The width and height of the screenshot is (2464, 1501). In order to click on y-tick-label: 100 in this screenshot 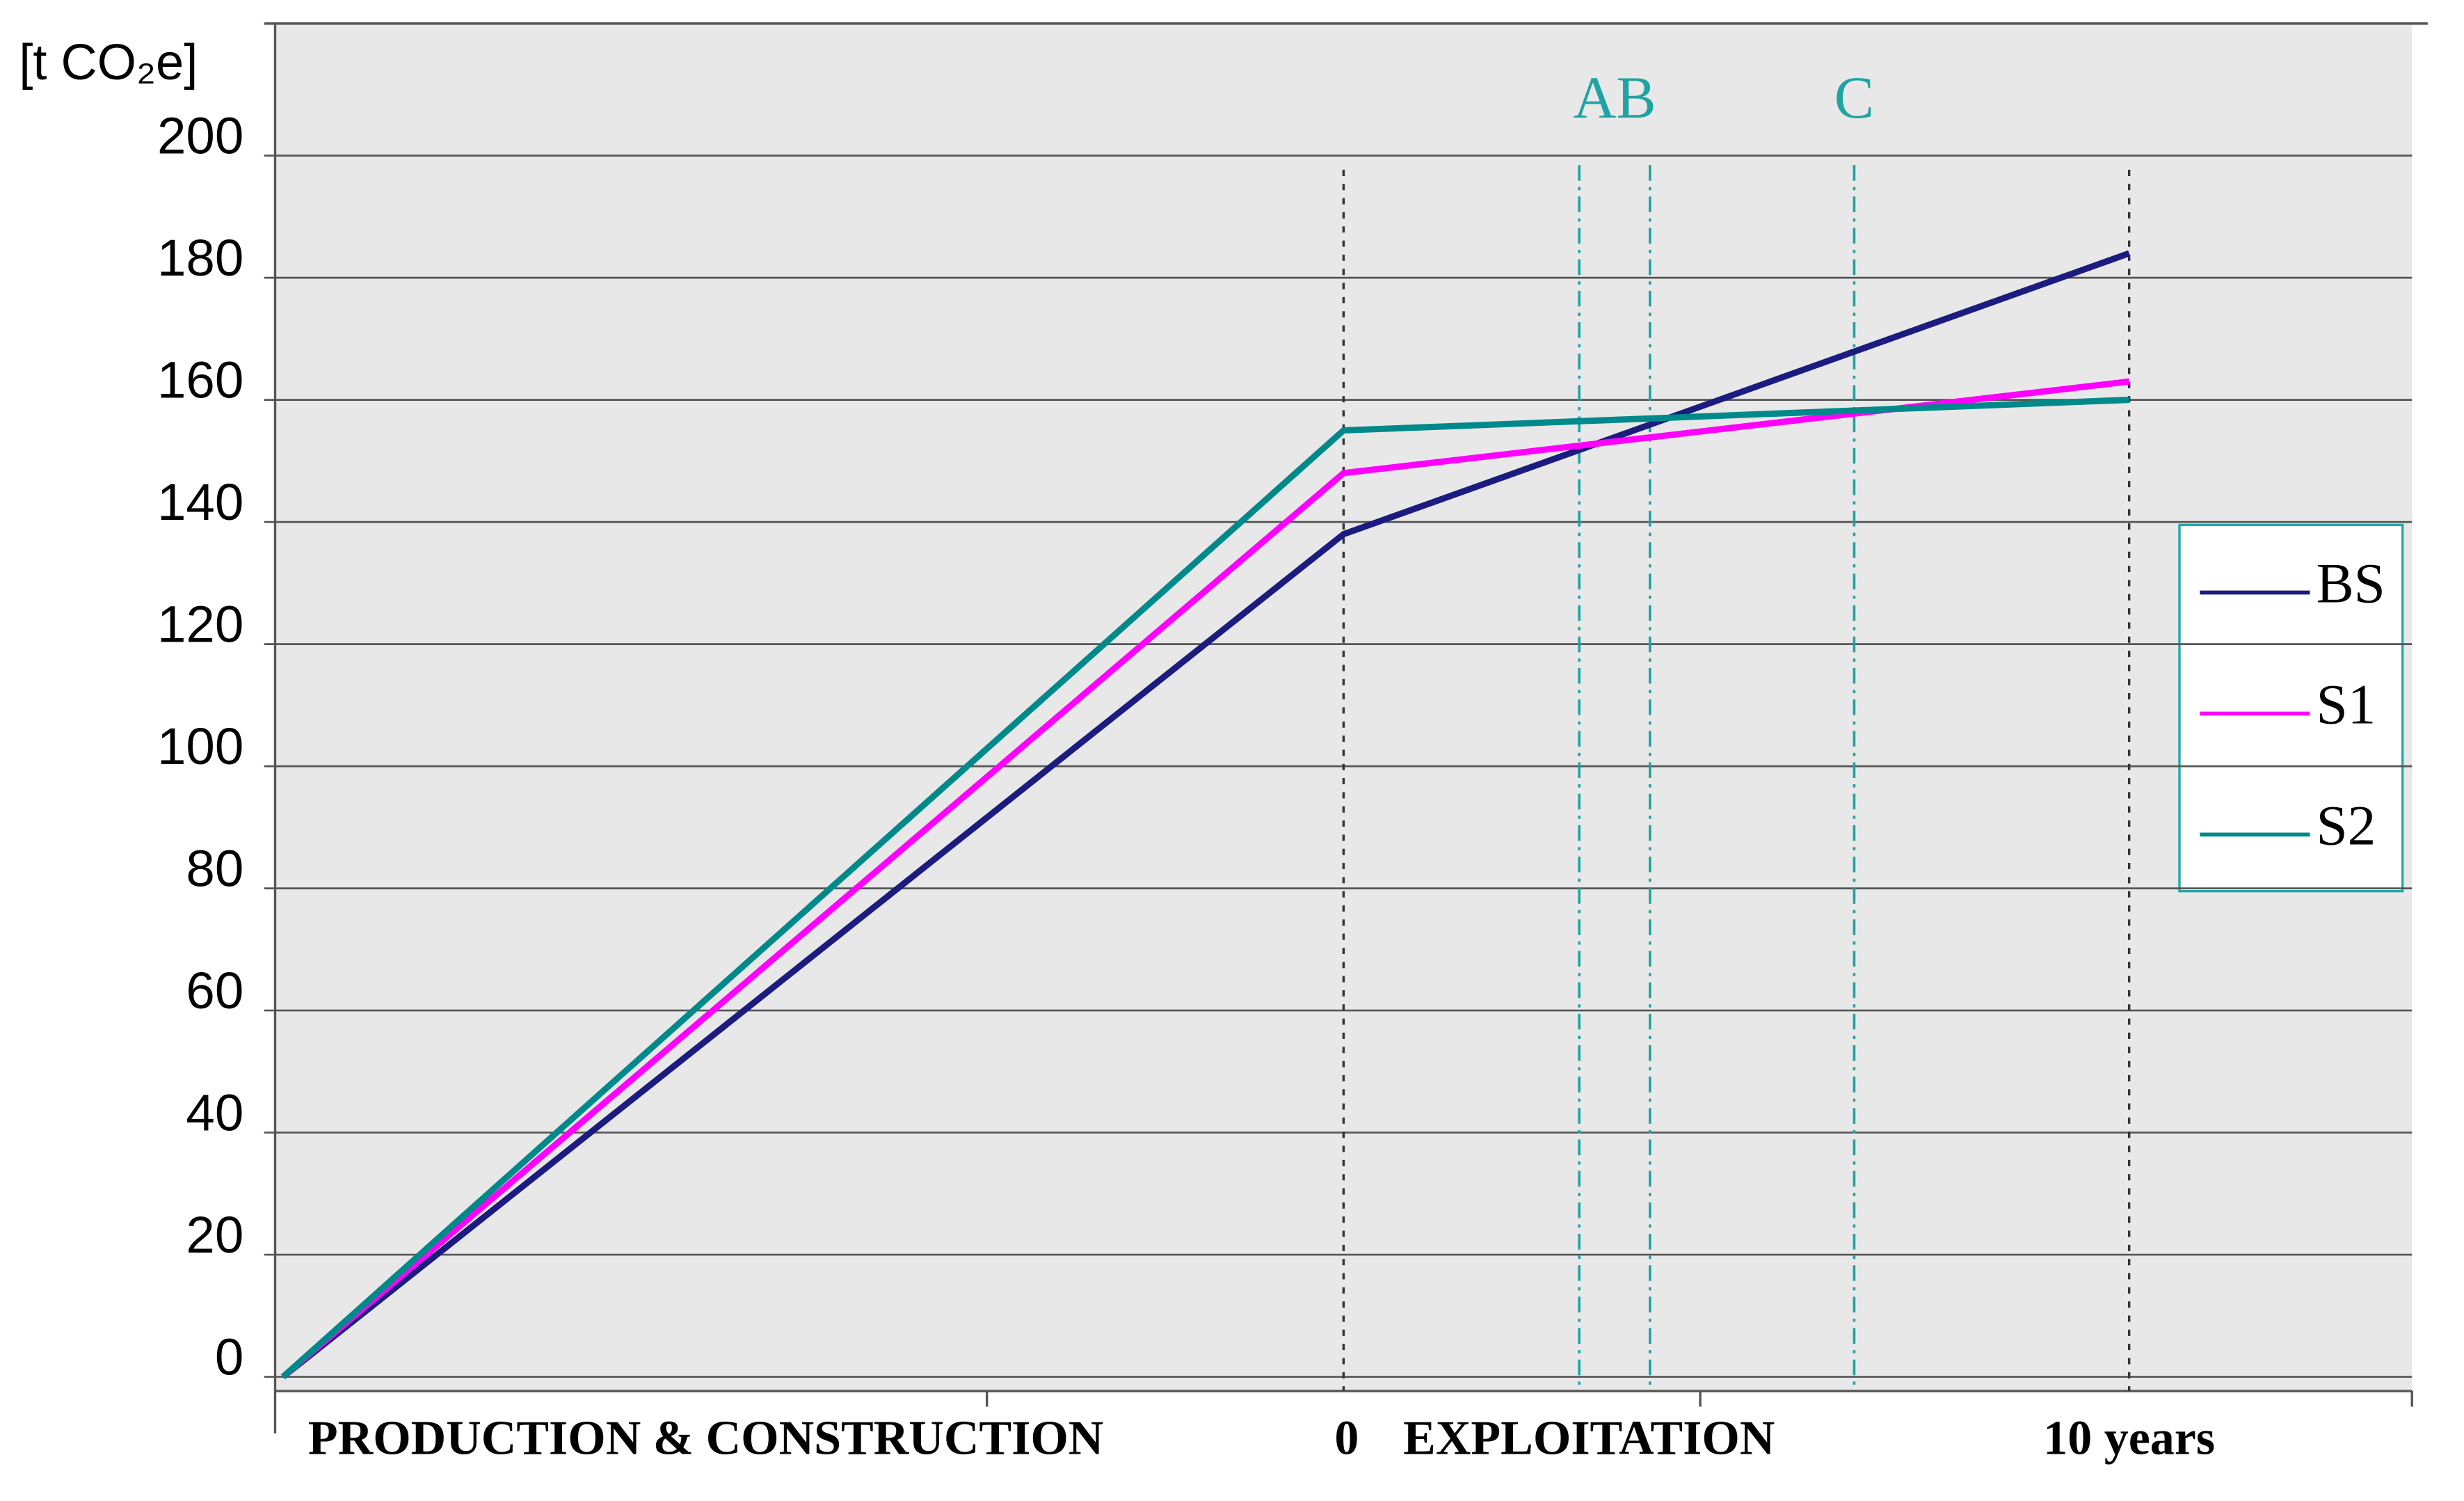, I will do `click(200, 746)`.